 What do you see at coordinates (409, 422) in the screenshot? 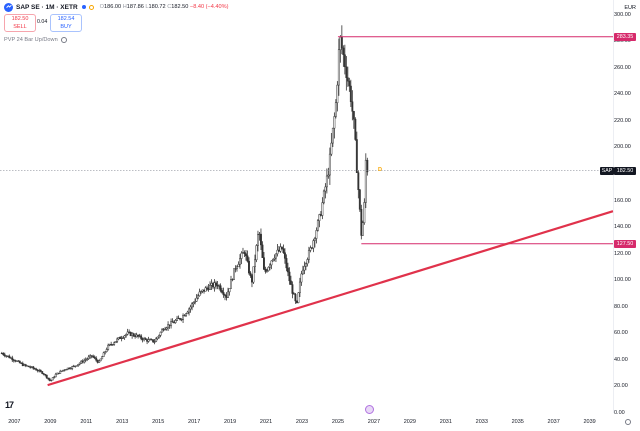
I see `time-tick-label: 2029` at bounding box center [409, 422].